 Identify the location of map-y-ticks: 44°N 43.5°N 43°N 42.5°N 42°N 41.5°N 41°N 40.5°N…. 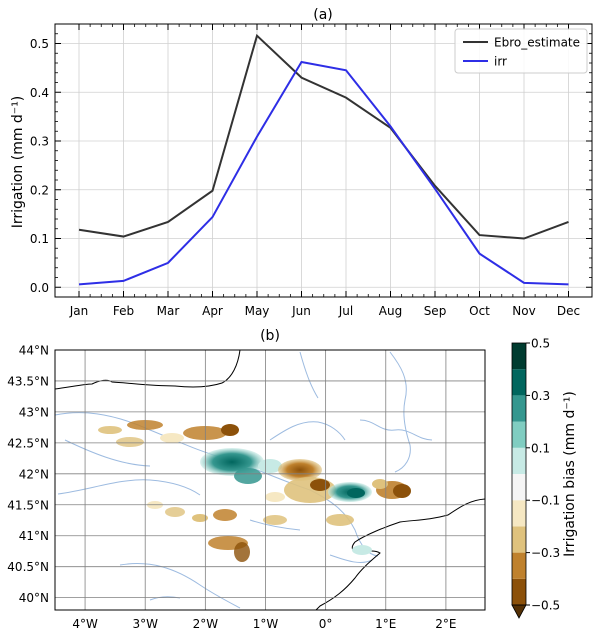
(28, 475).